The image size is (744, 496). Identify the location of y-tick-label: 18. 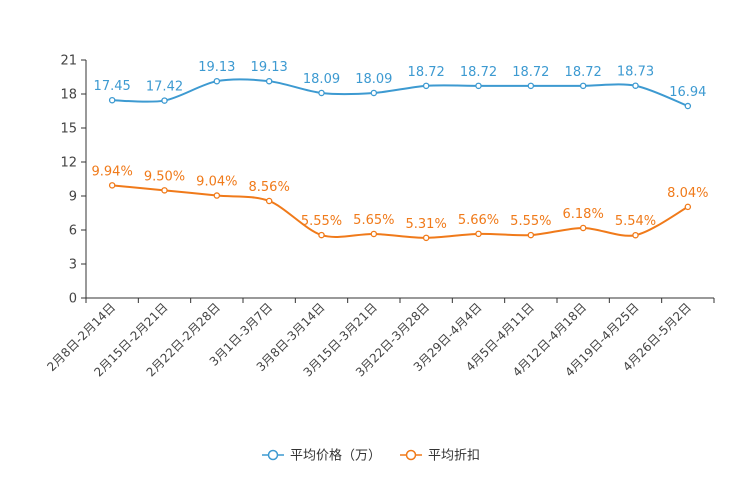
(68, 95).